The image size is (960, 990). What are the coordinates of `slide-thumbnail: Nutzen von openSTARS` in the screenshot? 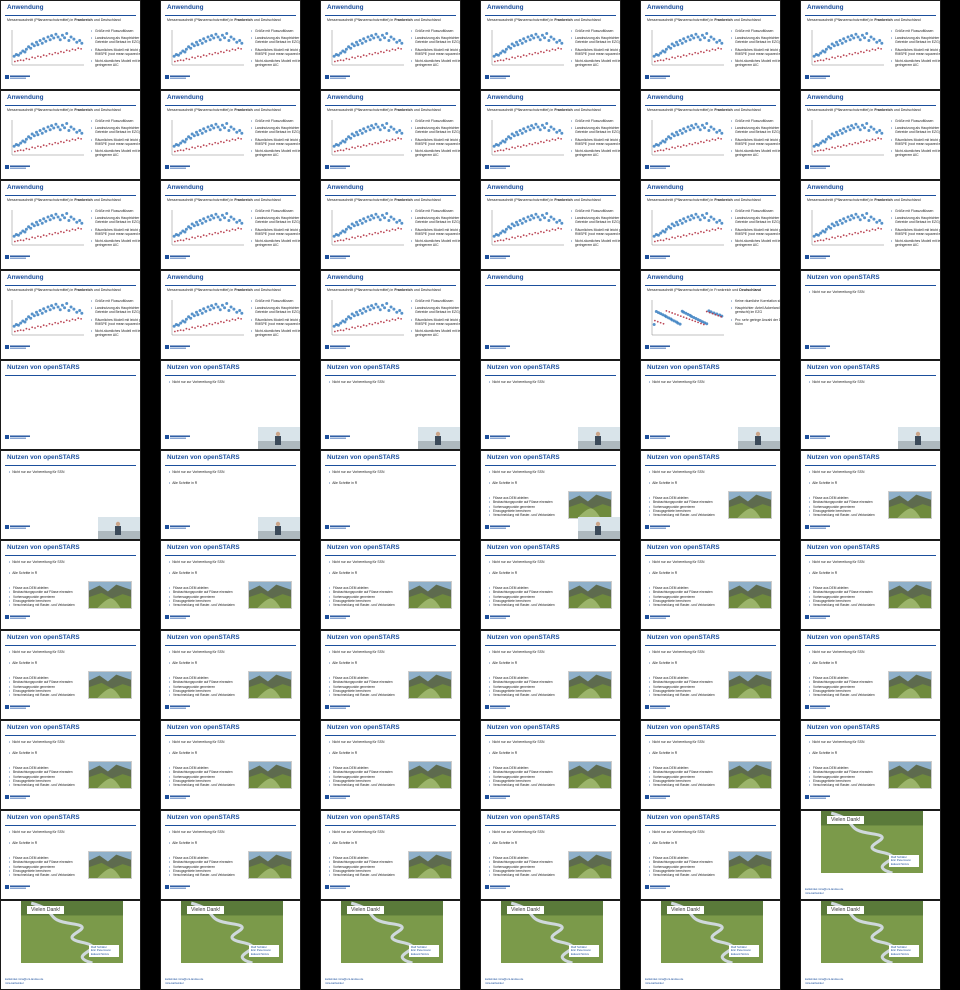 It's located at (70, 405).